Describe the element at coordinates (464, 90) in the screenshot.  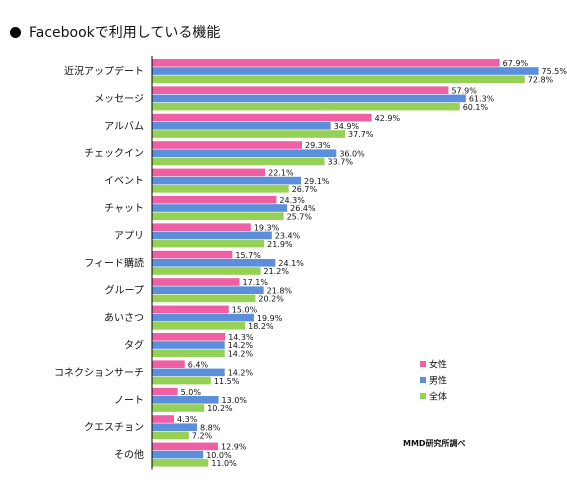
I see `data-label: 57.9%` at that location.